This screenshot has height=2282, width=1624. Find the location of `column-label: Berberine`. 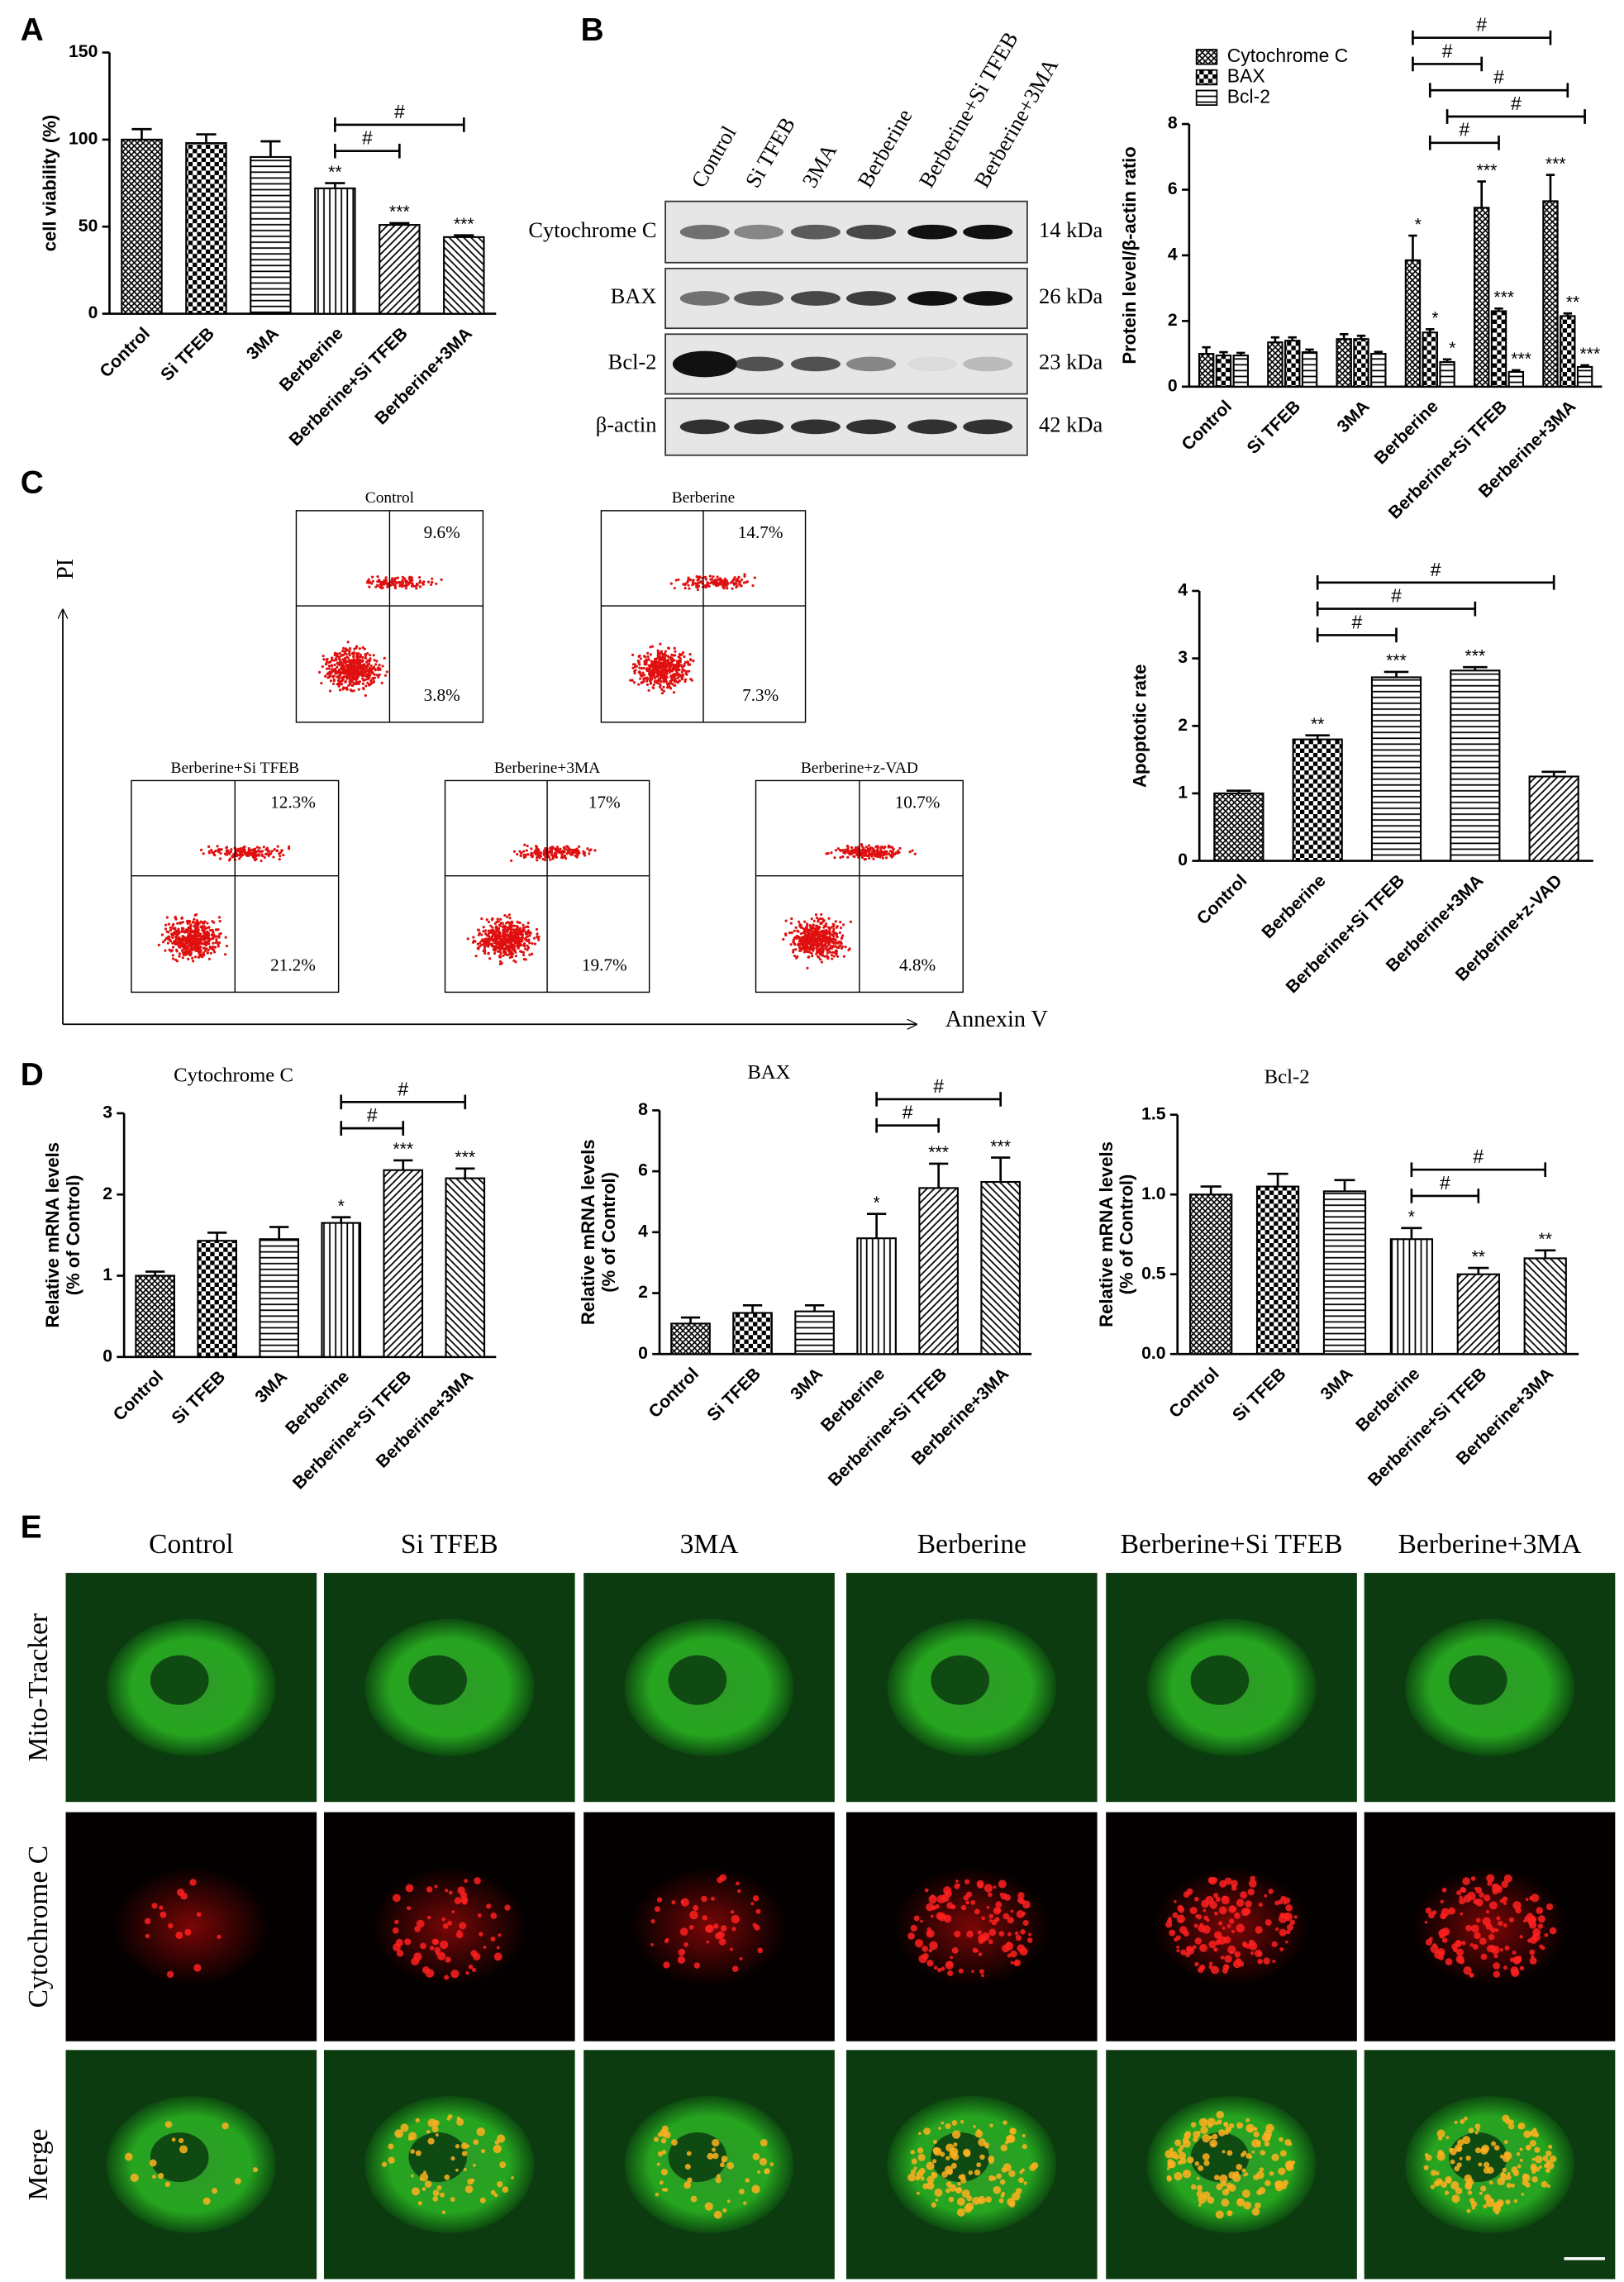

column-label: Berberine is located at coordinates (971, 1544).